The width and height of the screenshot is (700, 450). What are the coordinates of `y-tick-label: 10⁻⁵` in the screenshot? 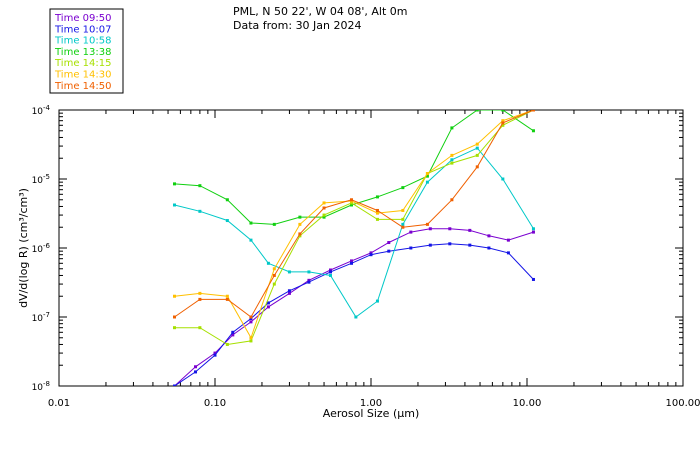 It's located at (41, 179).